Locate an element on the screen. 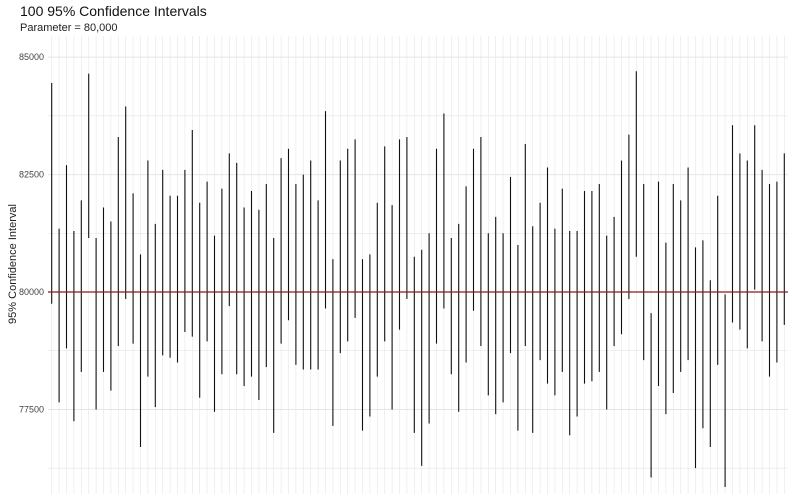  y-tick-label: 85000 is located at coordinates (31, 57).